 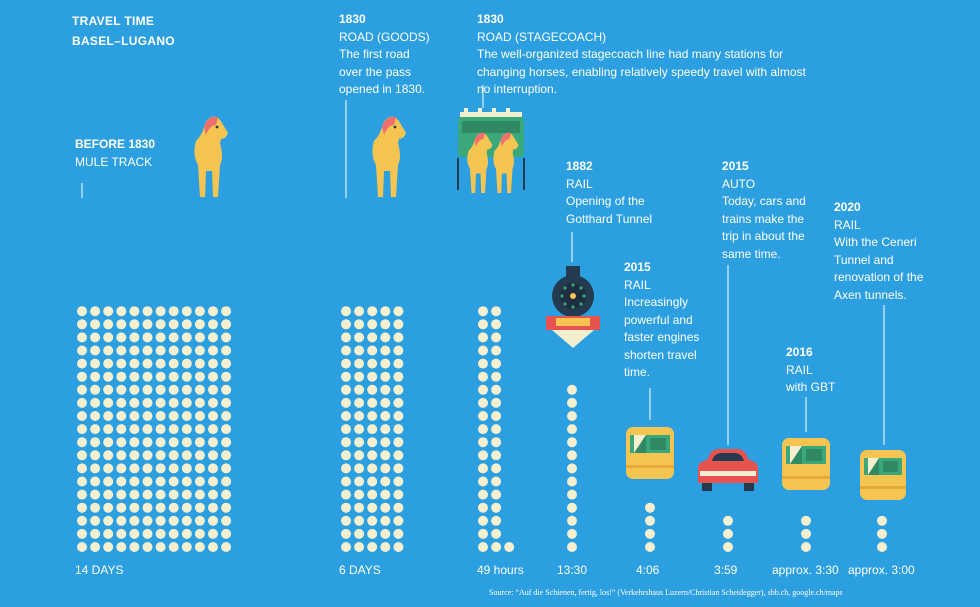 I want to click on year-2016: 2016, so click(x=799, y=352).